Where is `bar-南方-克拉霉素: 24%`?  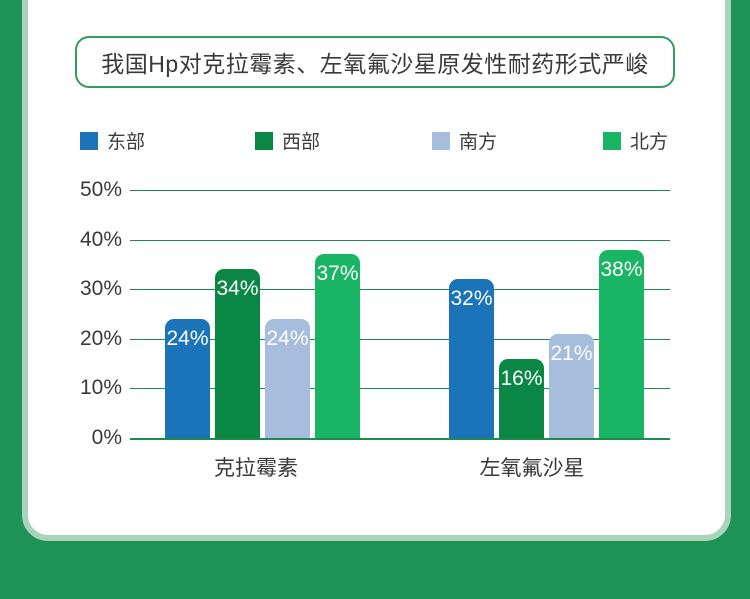
bar-南方-克拉霉素: 24% is located at coordinates (287, 378).